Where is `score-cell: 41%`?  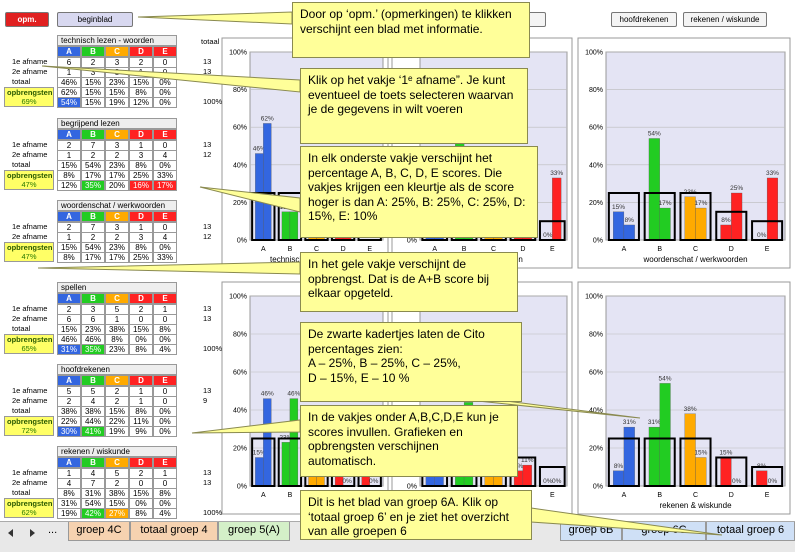
score-cell: 41% is located at coordinates (93, 431).